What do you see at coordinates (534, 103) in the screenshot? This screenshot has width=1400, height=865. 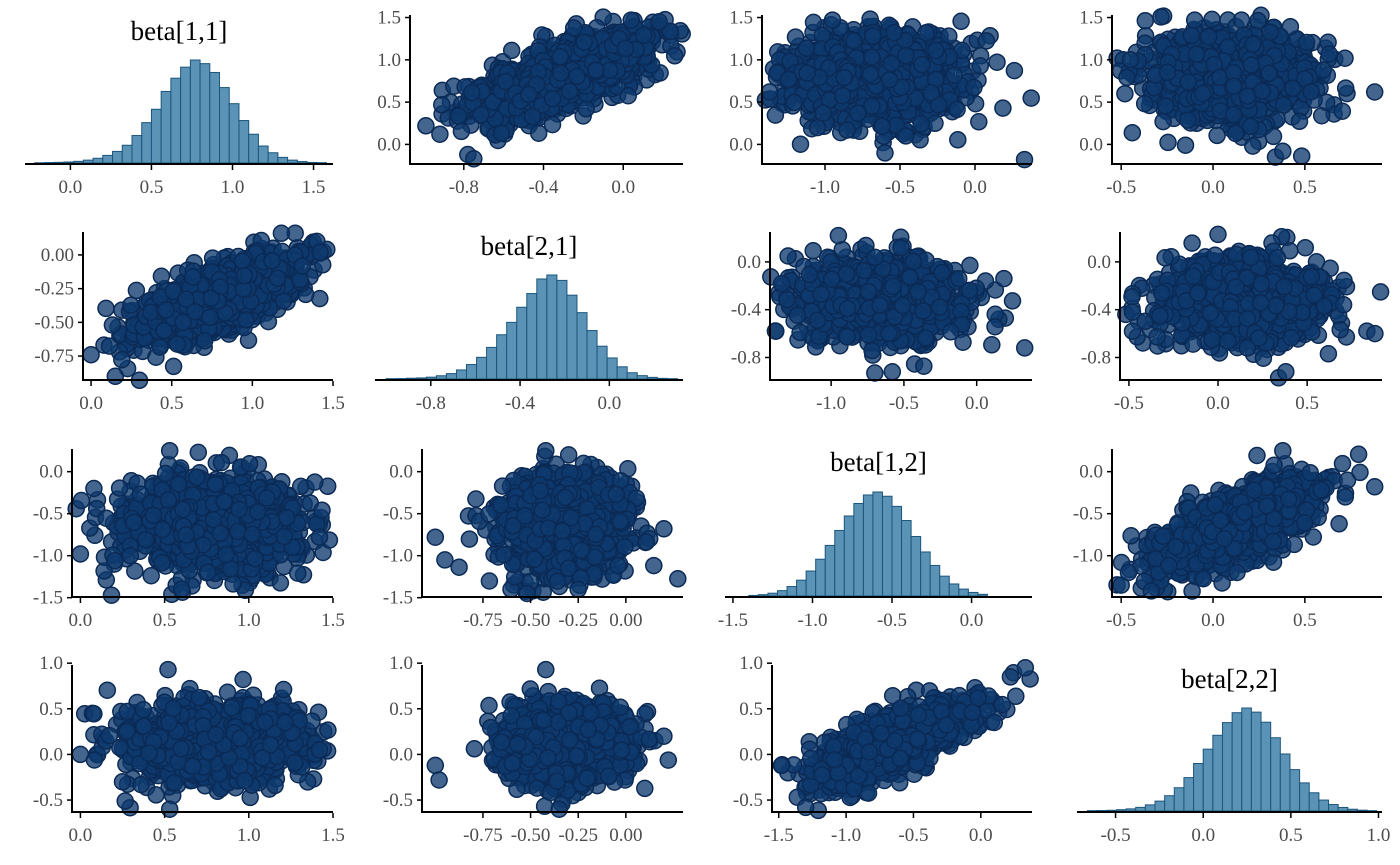 I see `panel-1-2: 0.00.51.01.5-0.8 -0.4 0.0` at bounding box center [534, 103].